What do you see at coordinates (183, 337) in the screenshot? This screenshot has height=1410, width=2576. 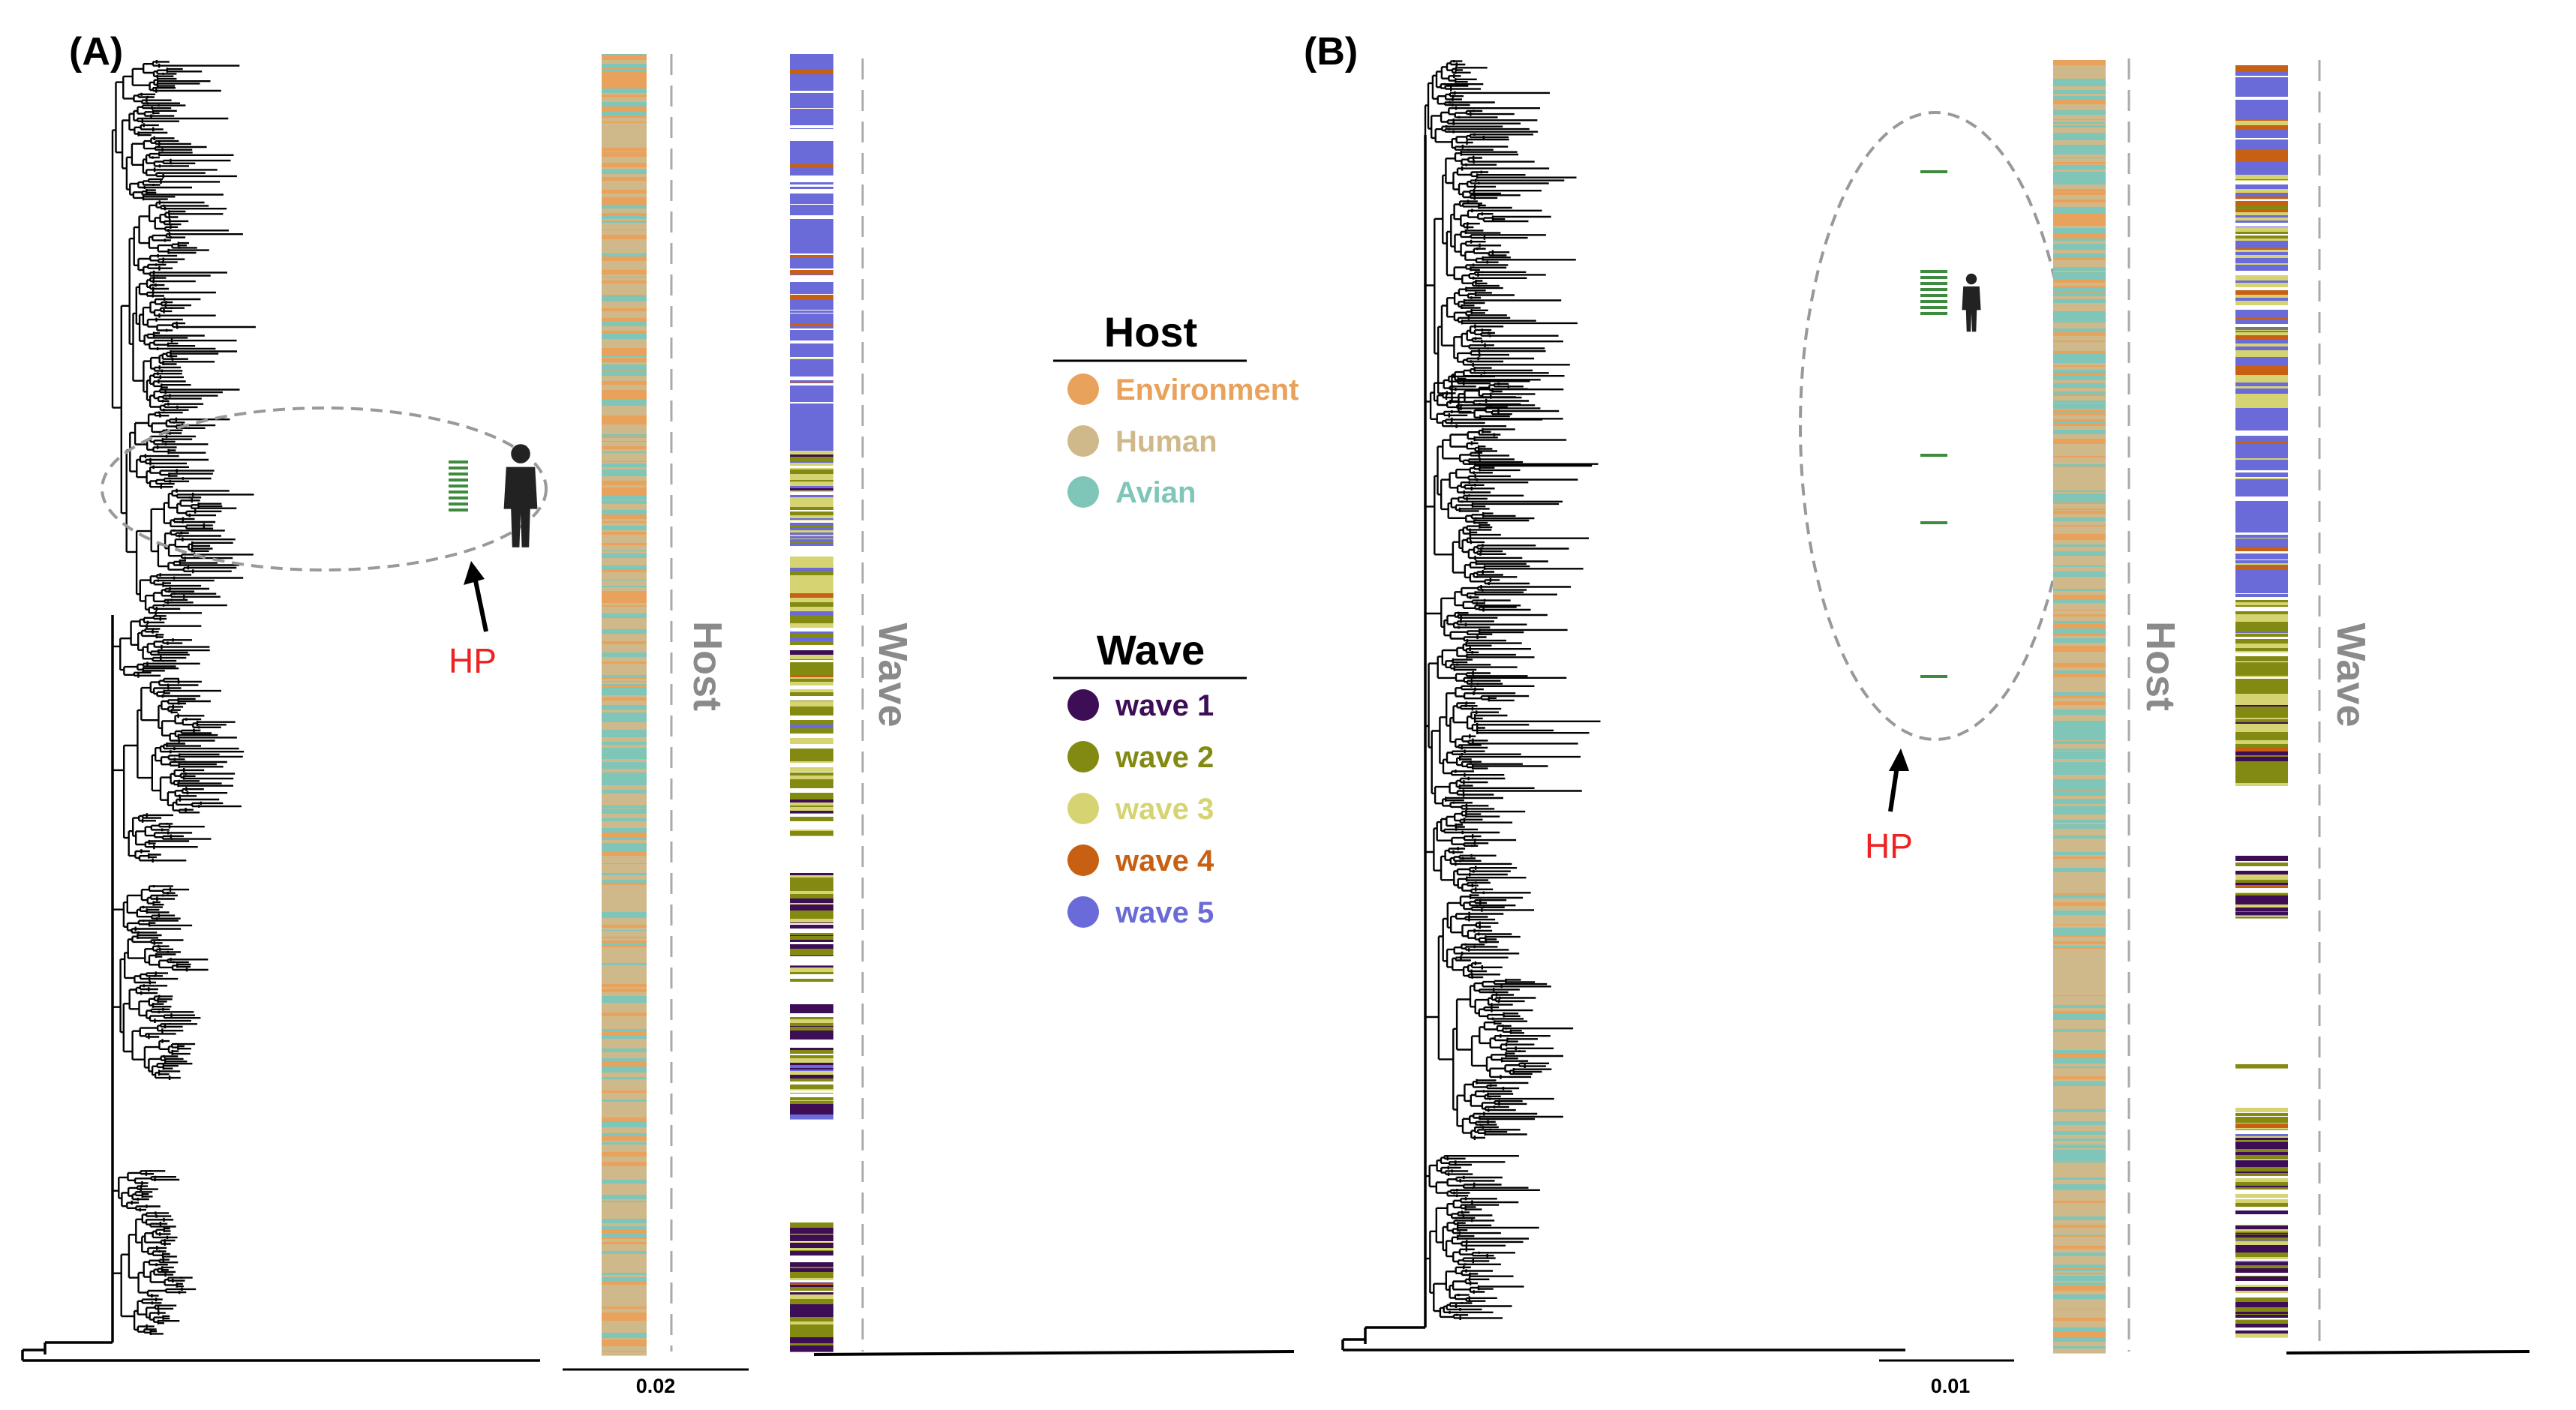 I see `panel-a-tree-clade1-branches` at bounding box center [183, 337].